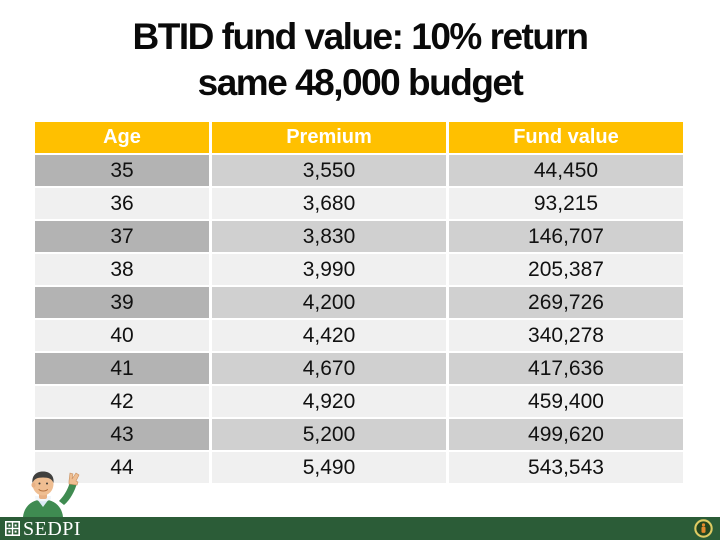  What do you see at coordinates (566, 171) in the screenshot?
I see `cell-fund-value: 44,450` at bounding box center [566, 171].